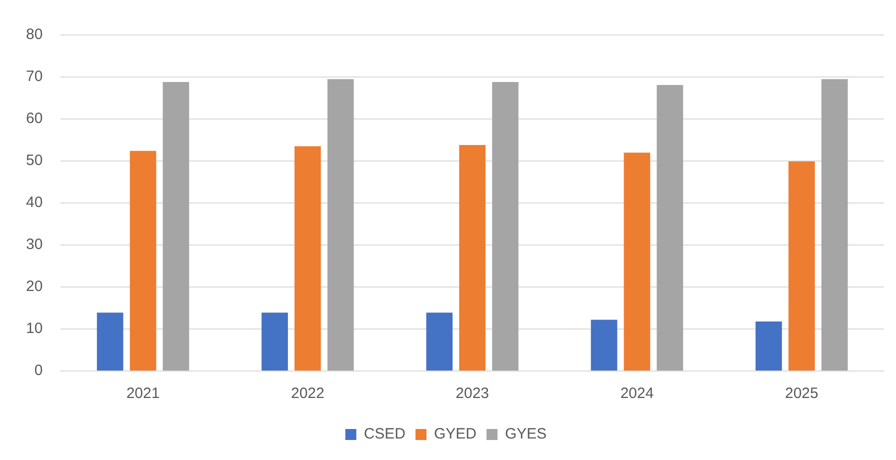 This screenshot has width=896, height=460. I want to click on x-tick-label: 2022, so click(307, 393).